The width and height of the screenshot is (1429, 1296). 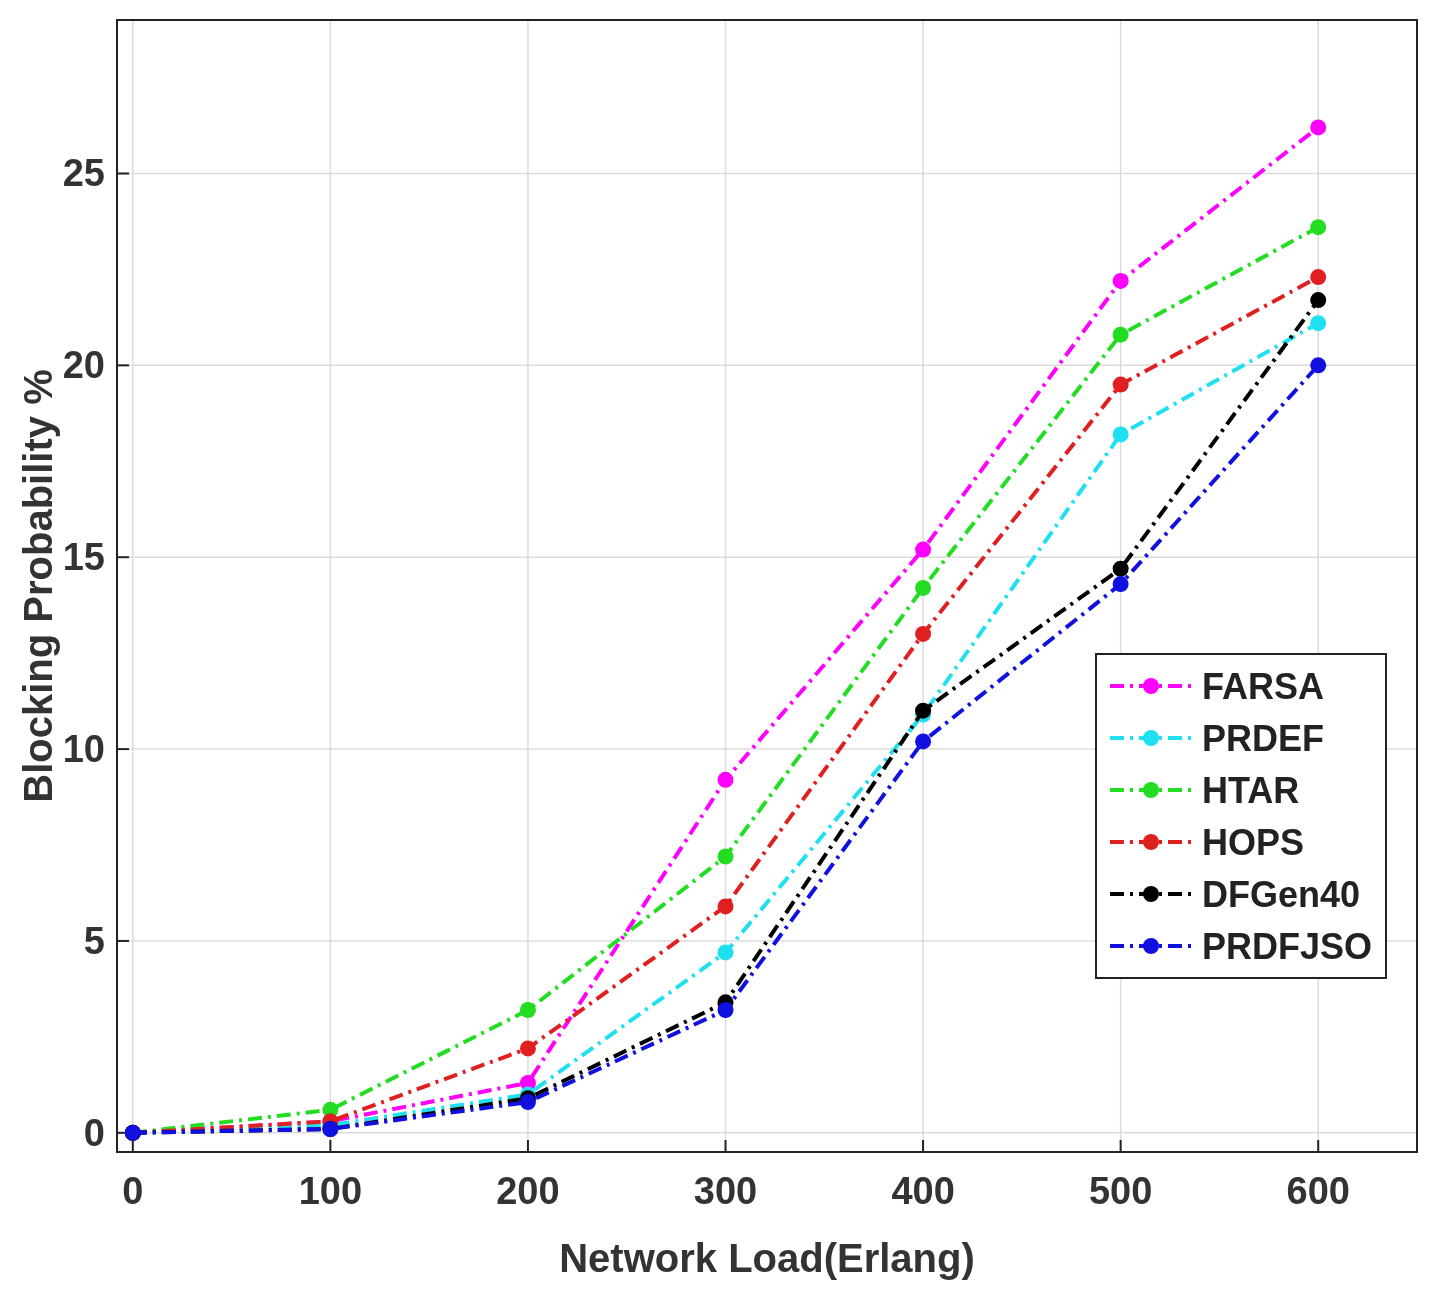 What do you see at coordinates (1263, 686) in the screenshot?
I see `legend-label: FARSA` at bounding box center [1263, 686].